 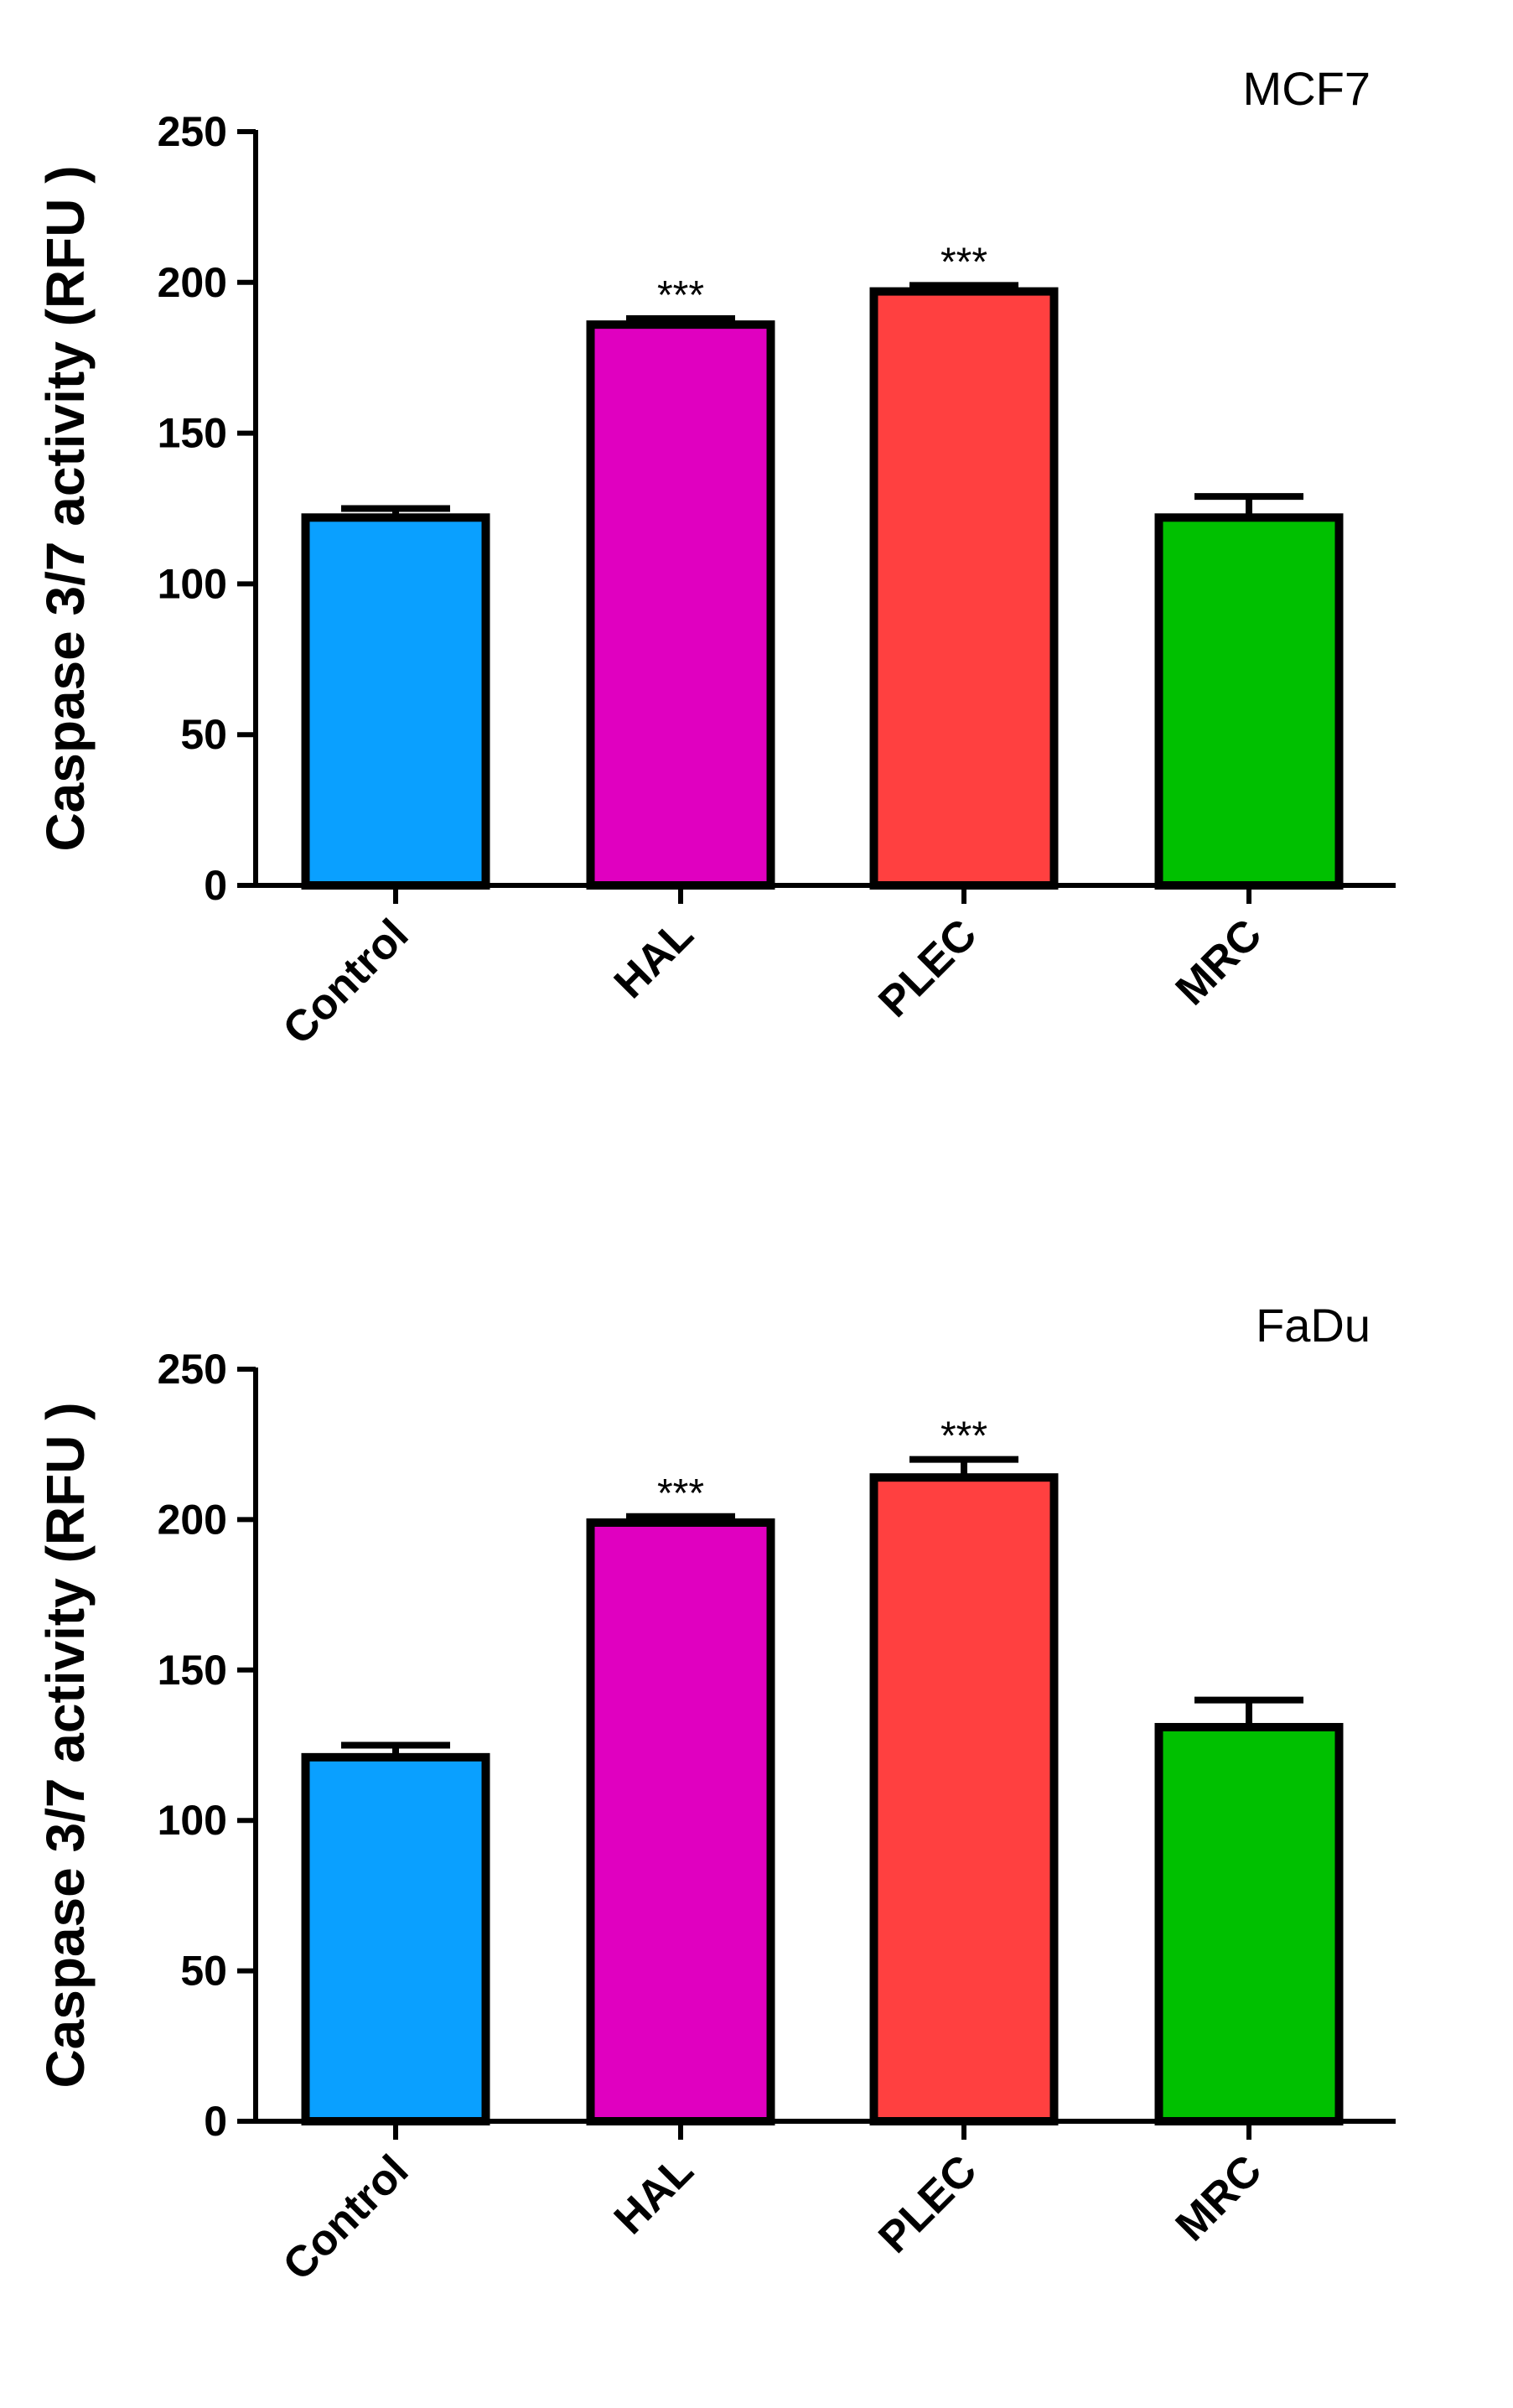 I want to click on panel-title: MCF7, so click(x=1307, y=88).